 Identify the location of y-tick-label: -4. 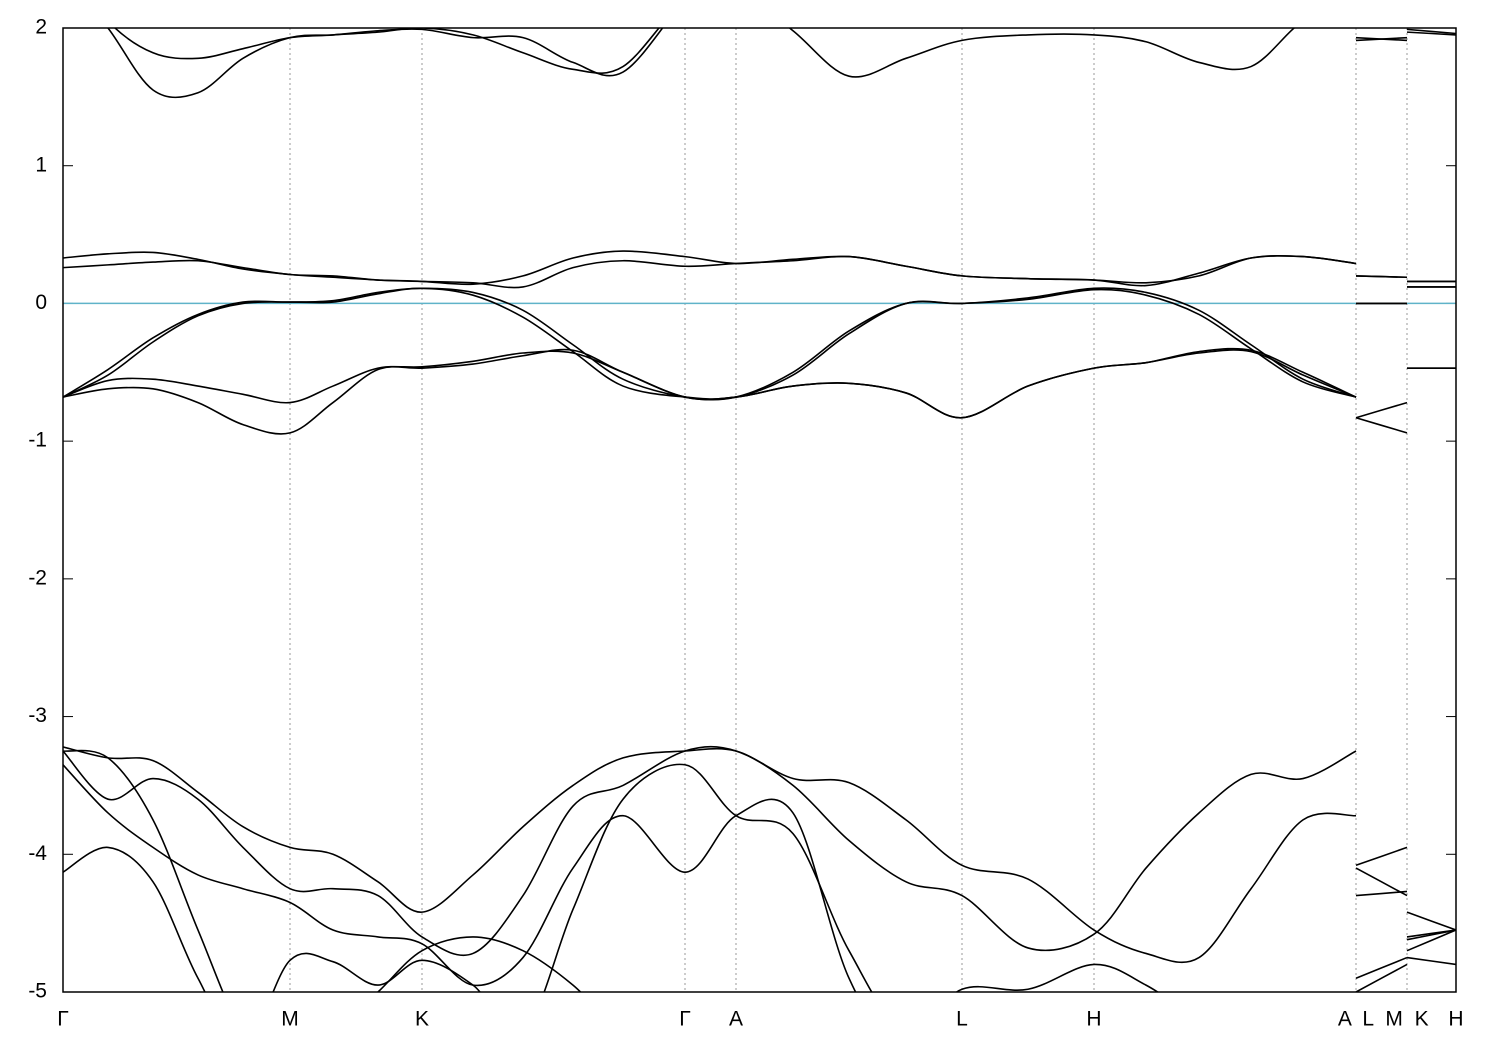
(37, 853).